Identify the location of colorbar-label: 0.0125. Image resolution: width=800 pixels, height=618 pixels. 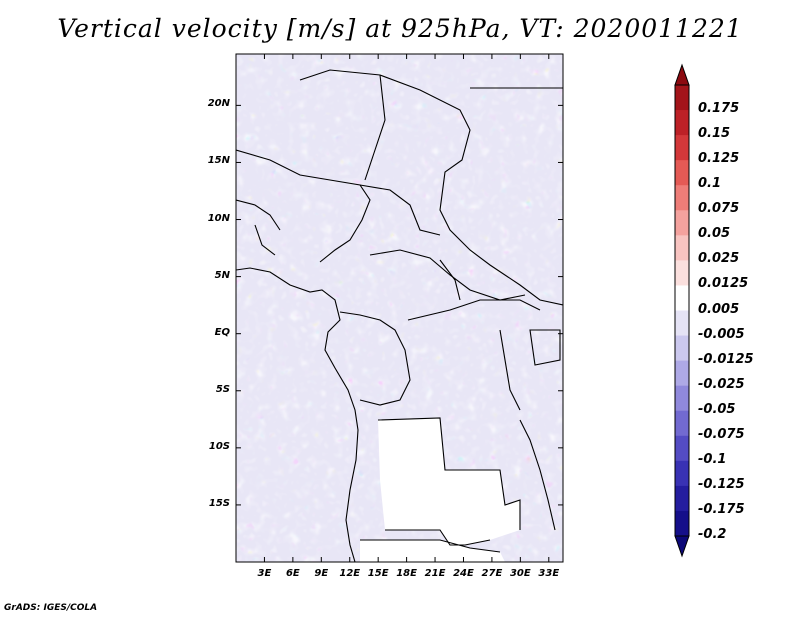
(723, 284).